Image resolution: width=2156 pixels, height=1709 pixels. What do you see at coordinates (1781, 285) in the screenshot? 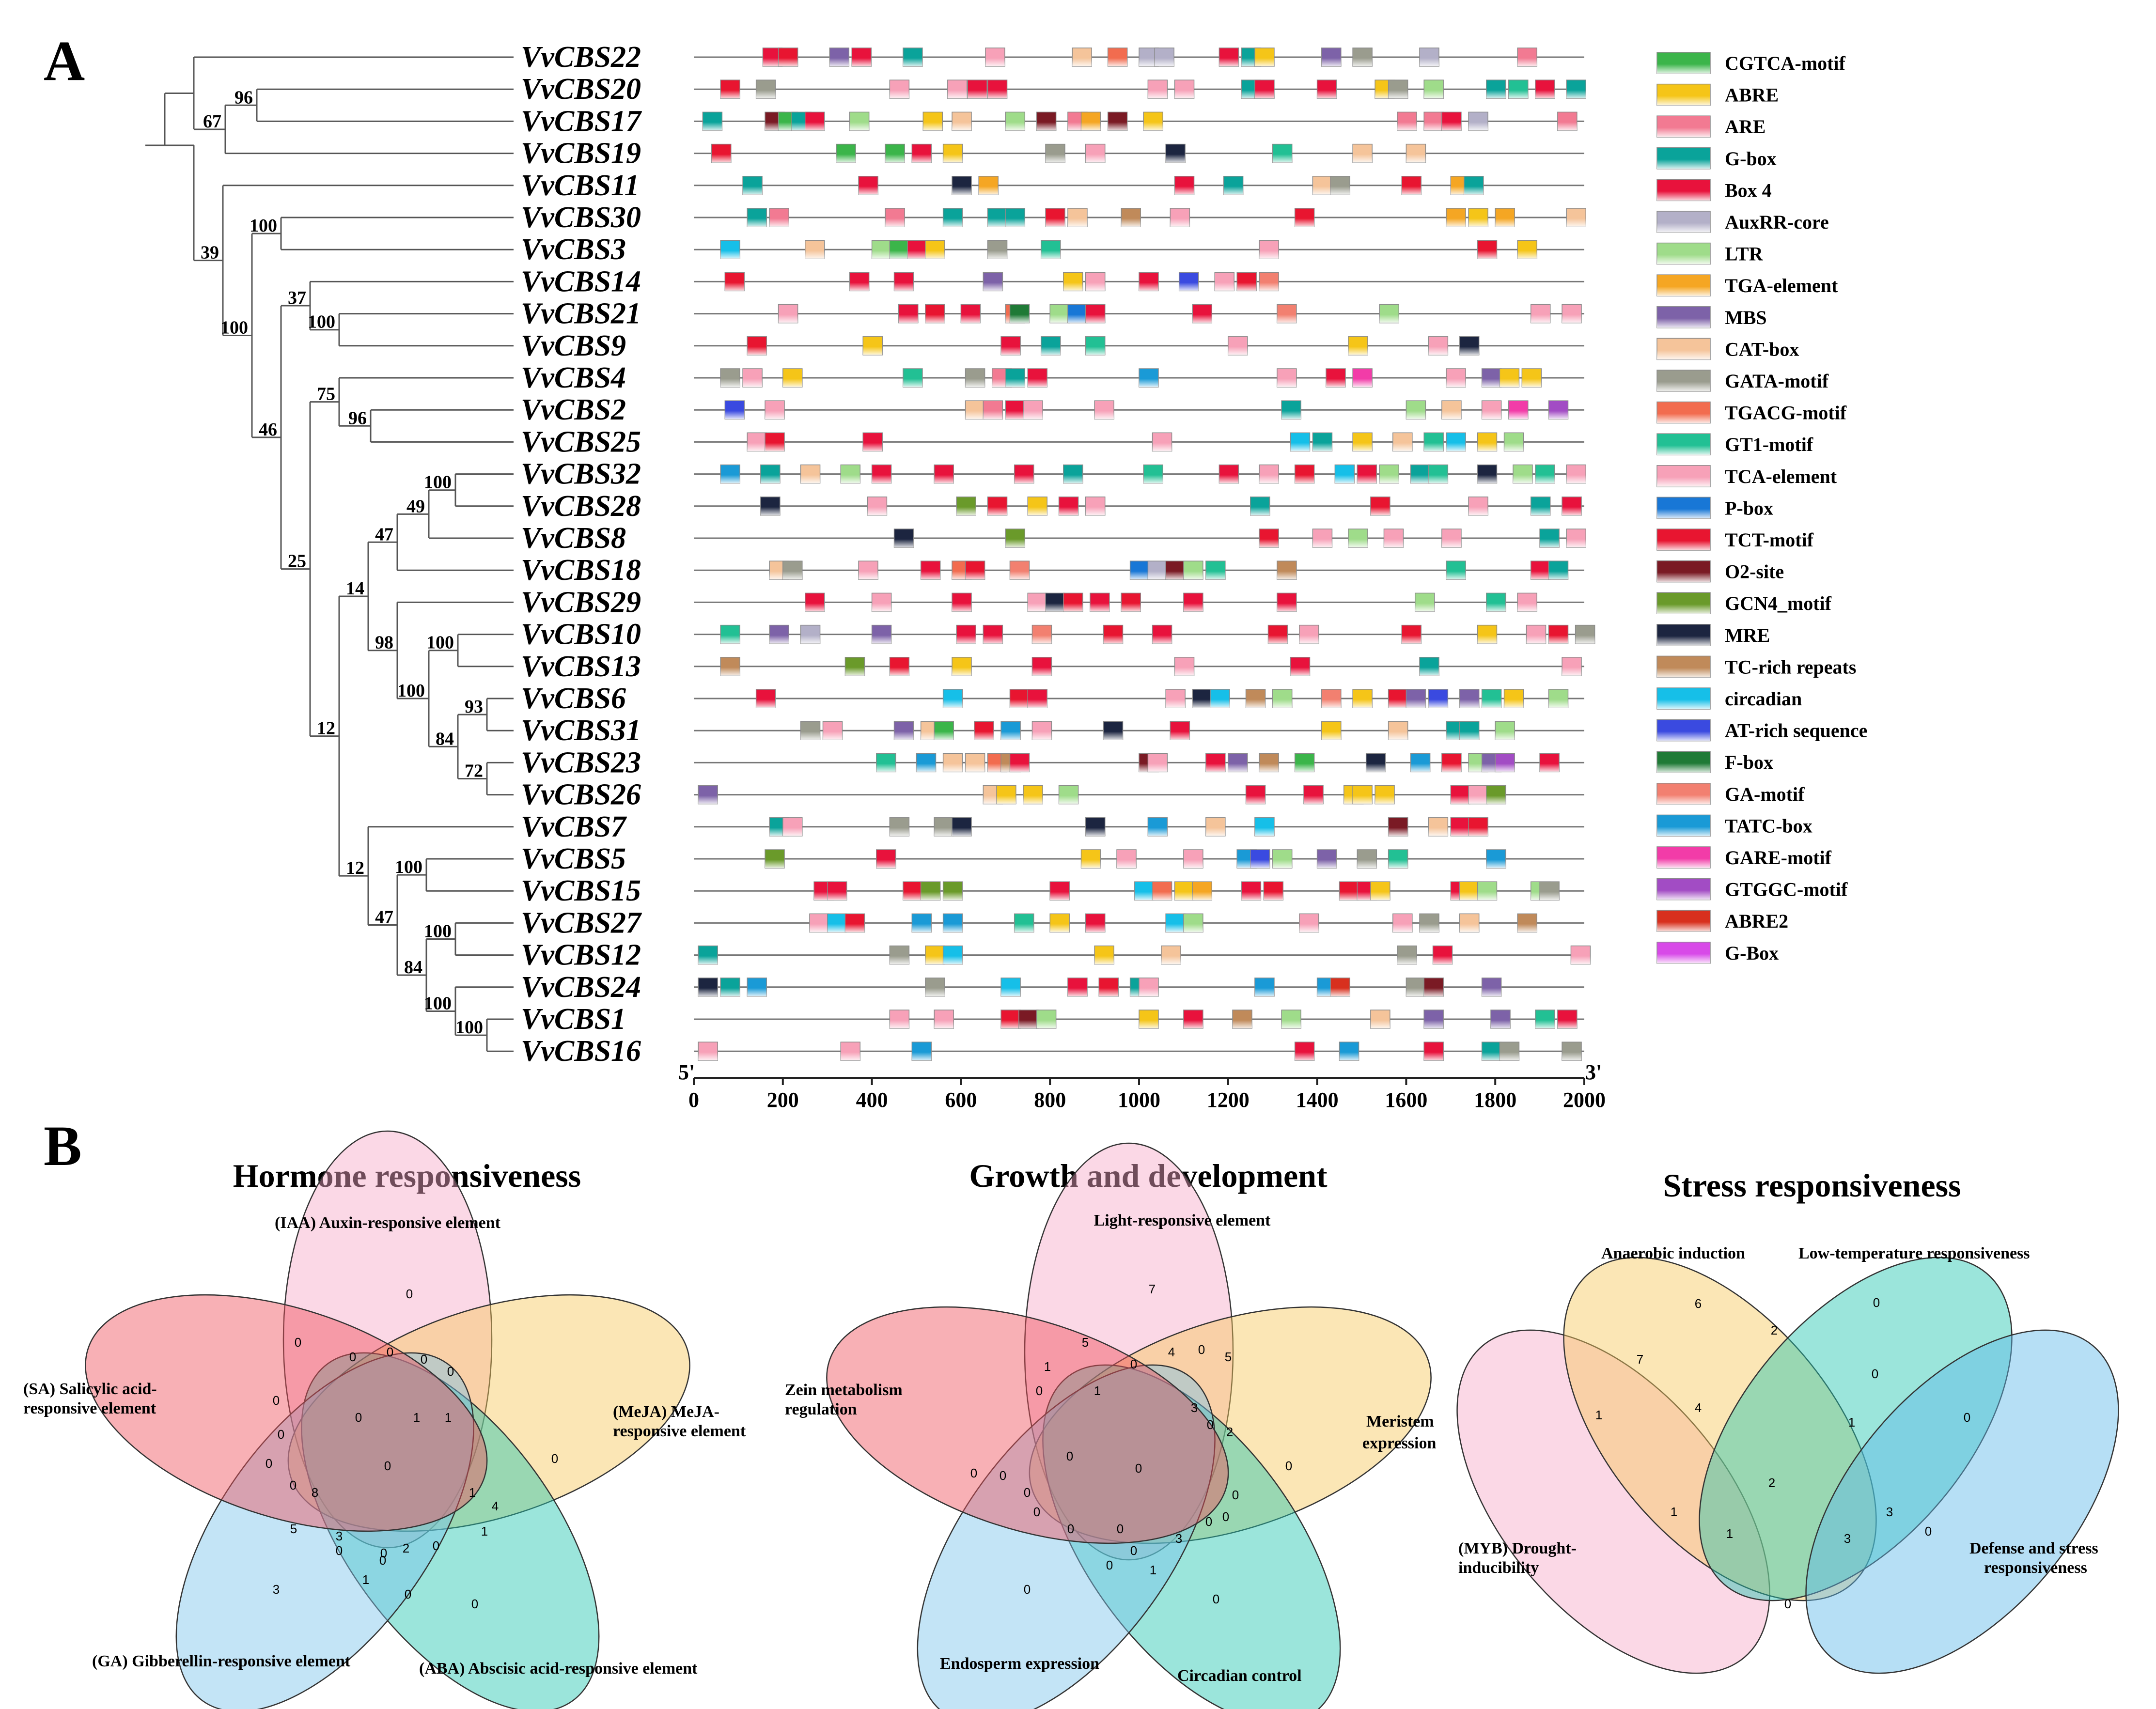
I see `legend-label: TGA-element` at bounding box center [1781, 285].